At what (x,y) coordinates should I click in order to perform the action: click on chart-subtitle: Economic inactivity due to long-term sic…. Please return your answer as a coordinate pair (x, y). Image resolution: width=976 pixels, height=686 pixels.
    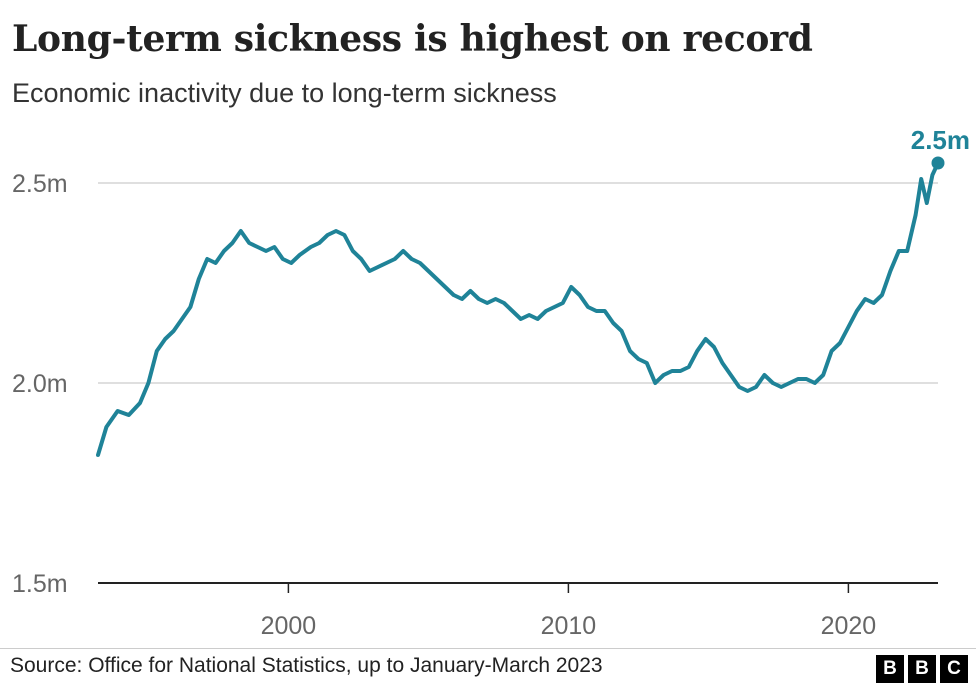
    Looking at the image, I should click on (284, 93).